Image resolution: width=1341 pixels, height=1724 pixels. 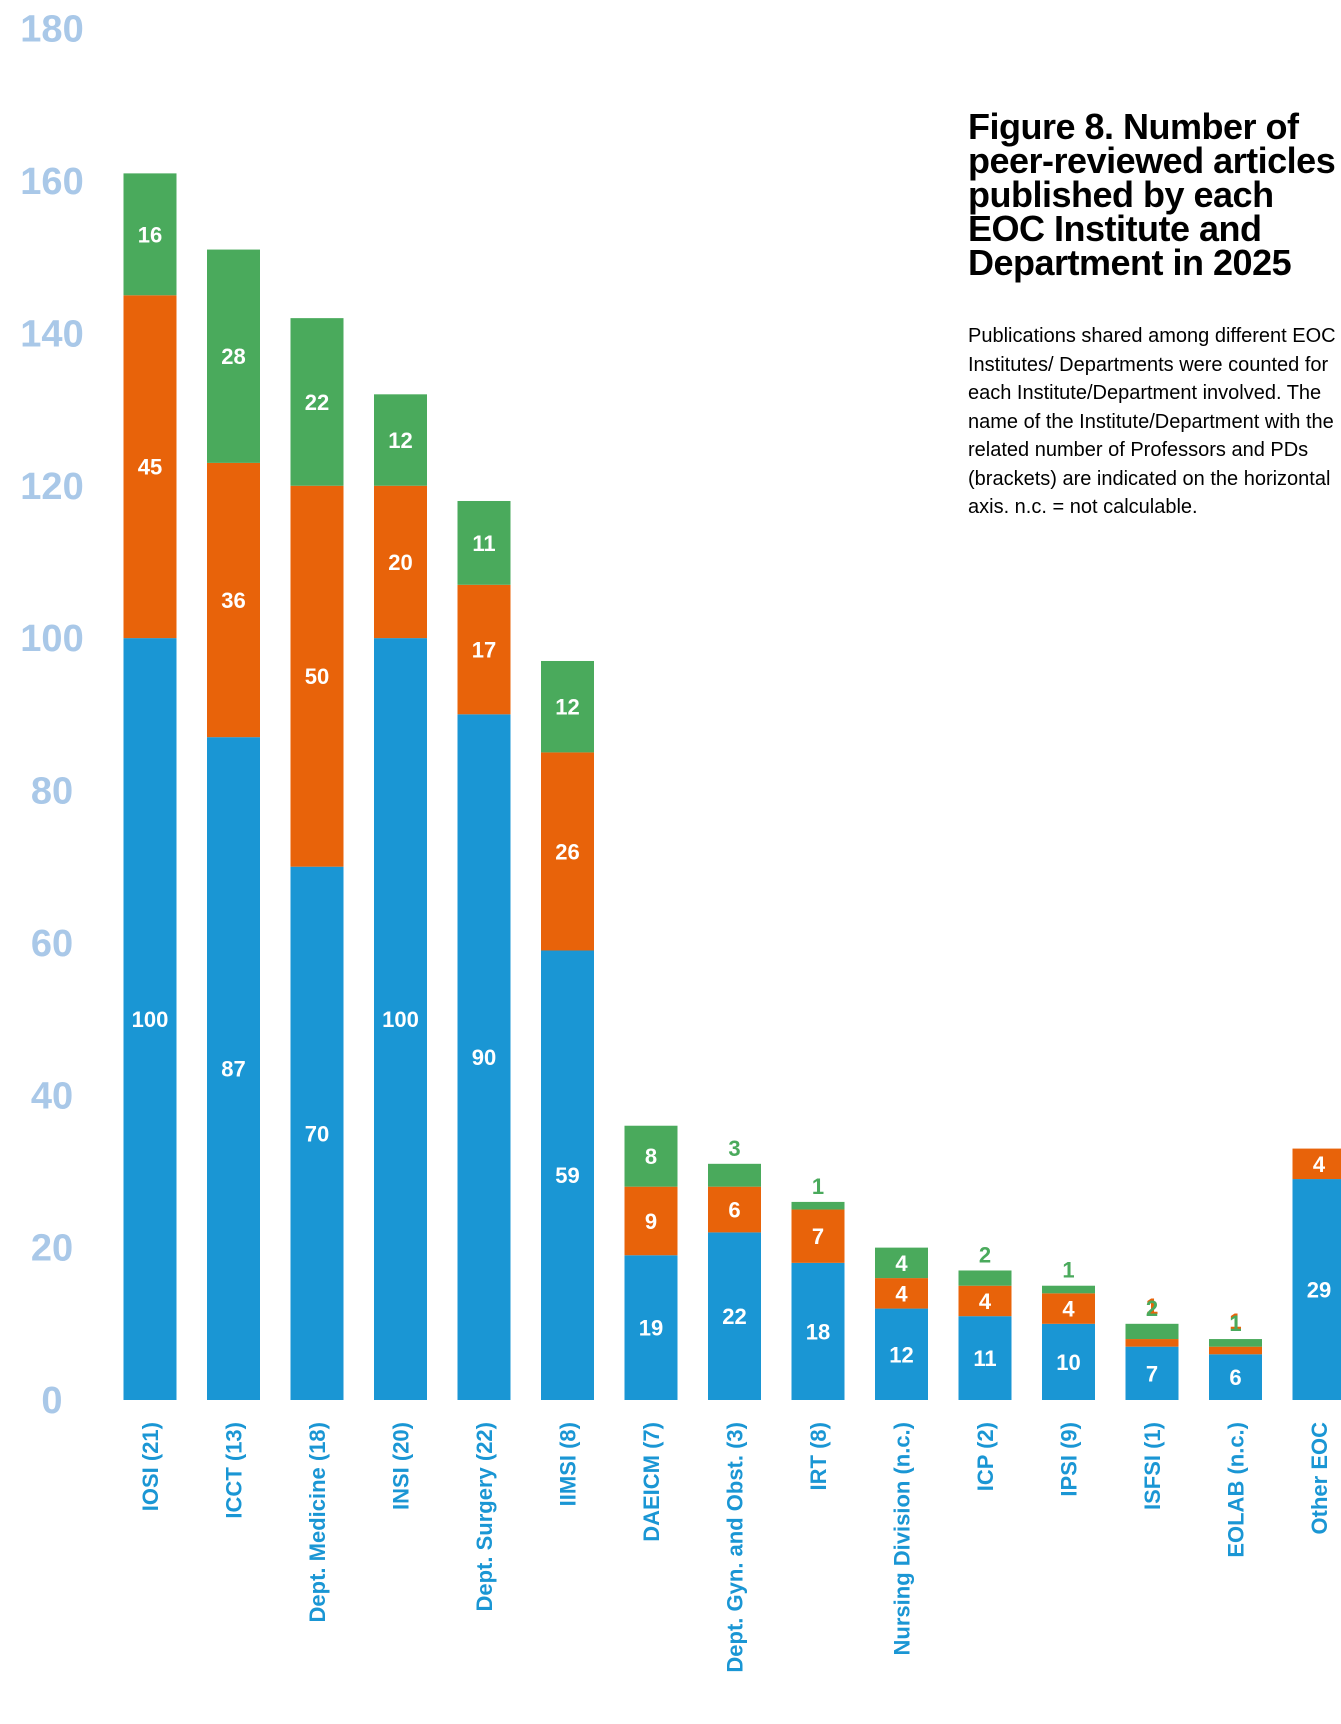 I want to click on x-tick-label: ICP (2), so click(x=985, y=1456).